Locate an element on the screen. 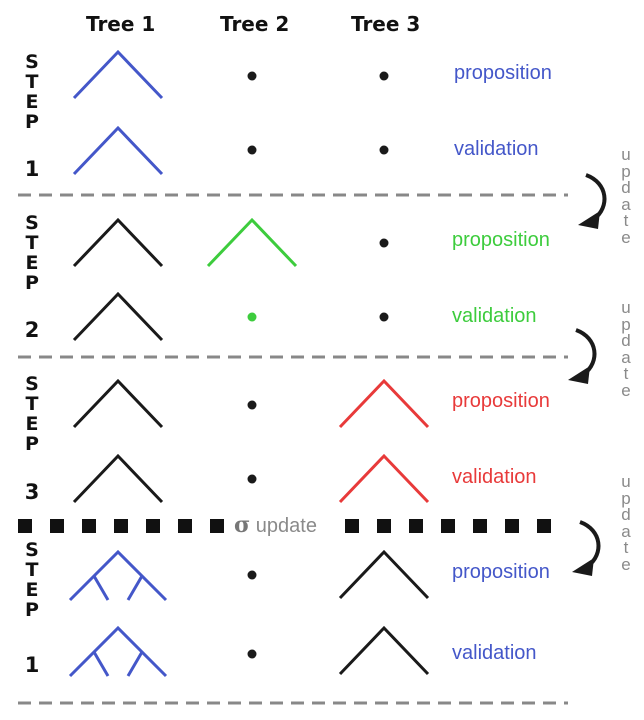  step4-row2-tree1-big-tree-right-branch is located at coordinates (135, 664).